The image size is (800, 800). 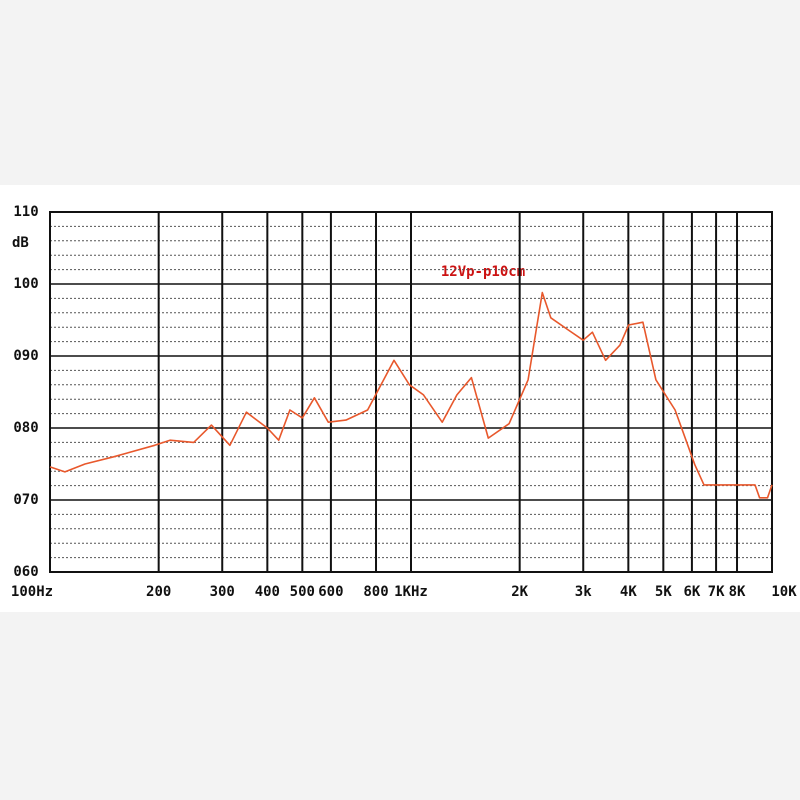 I want to click on x-tick-label: 400, so click(x=267, y=592).